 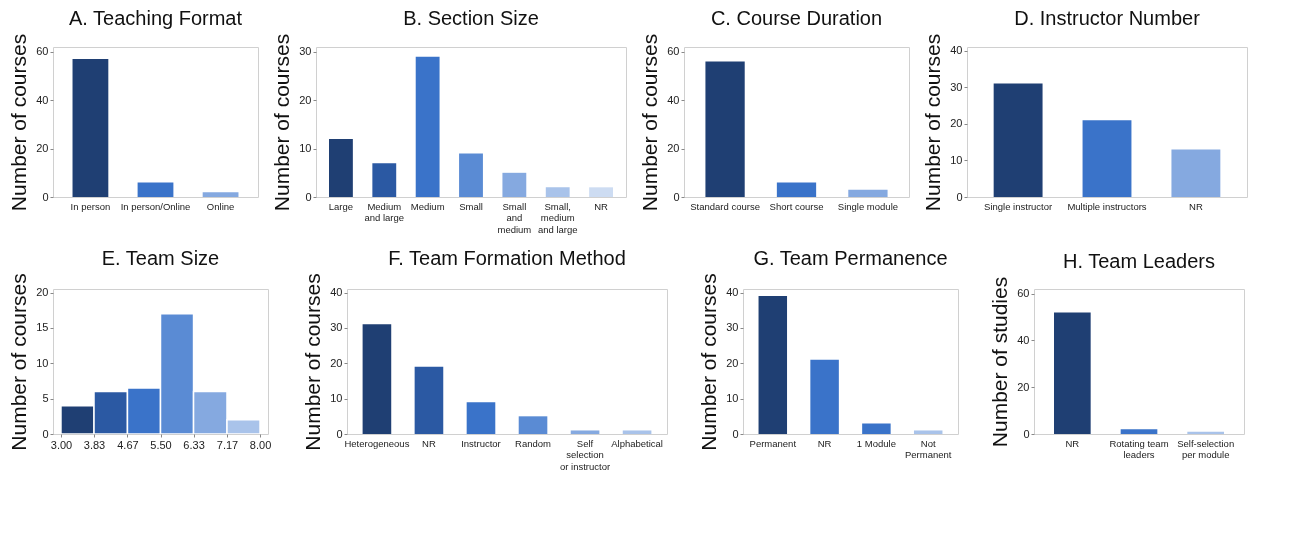 What do you see at coordinates (155, 206) in the screenshot?
I see `x-tick-label: In person/Online` at bounding box center [155, 206].